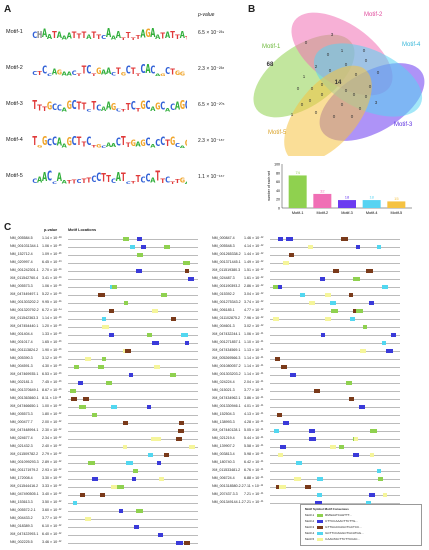  What do you see at coordinates (223, 382) in the screenshot?
I see `transcript-id: NM_024224.4` at bounding box center [223, 382].